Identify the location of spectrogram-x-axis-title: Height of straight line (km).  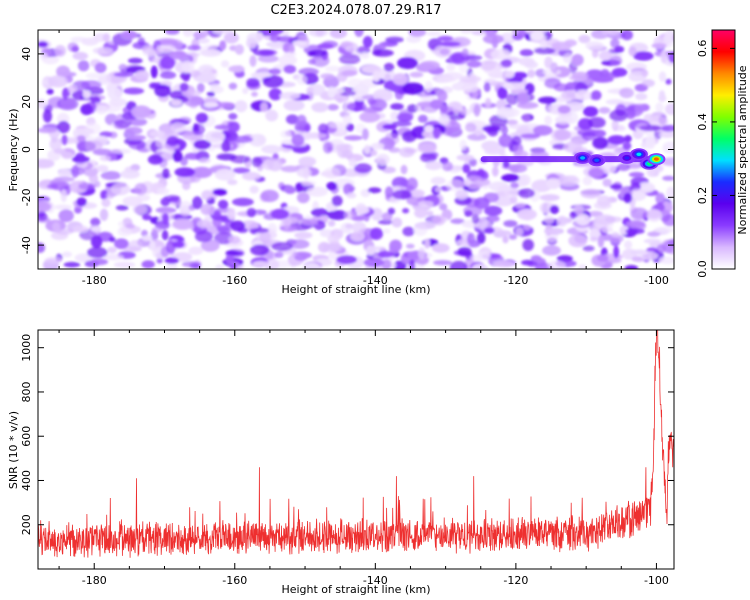
(355, 289).